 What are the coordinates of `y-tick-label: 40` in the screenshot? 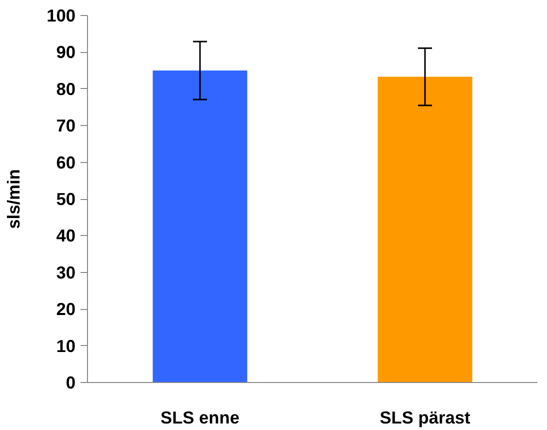 It's located at (66, 236).